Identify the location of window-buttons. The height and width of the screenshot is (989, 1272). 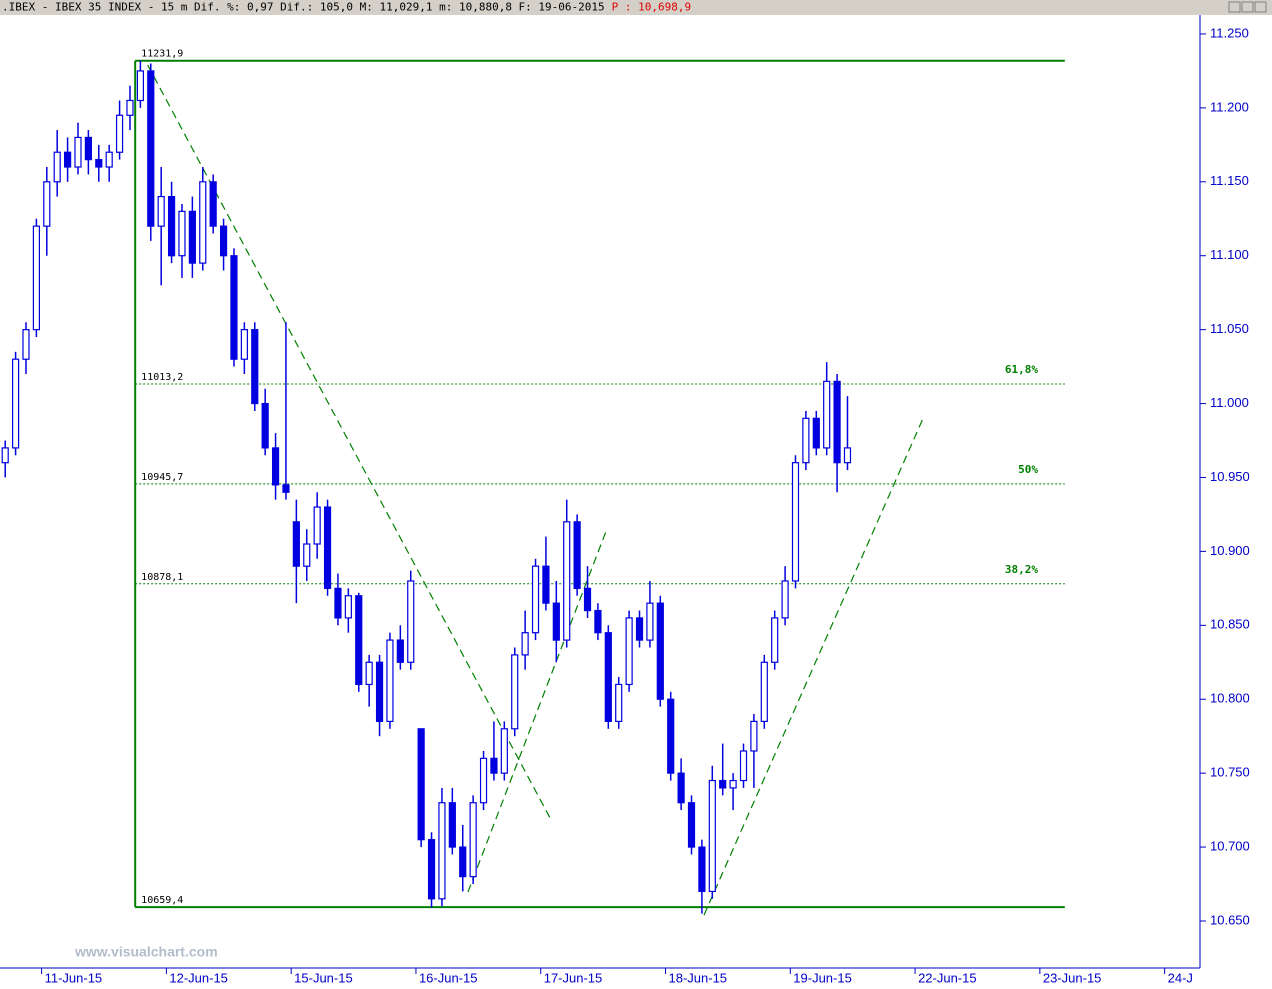
(1247, 7).